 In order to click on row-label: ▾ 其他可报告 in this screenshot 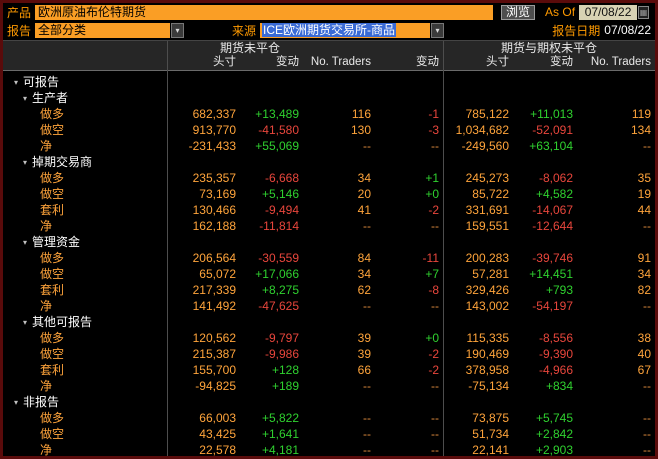, I will do `click(85, 322)`.